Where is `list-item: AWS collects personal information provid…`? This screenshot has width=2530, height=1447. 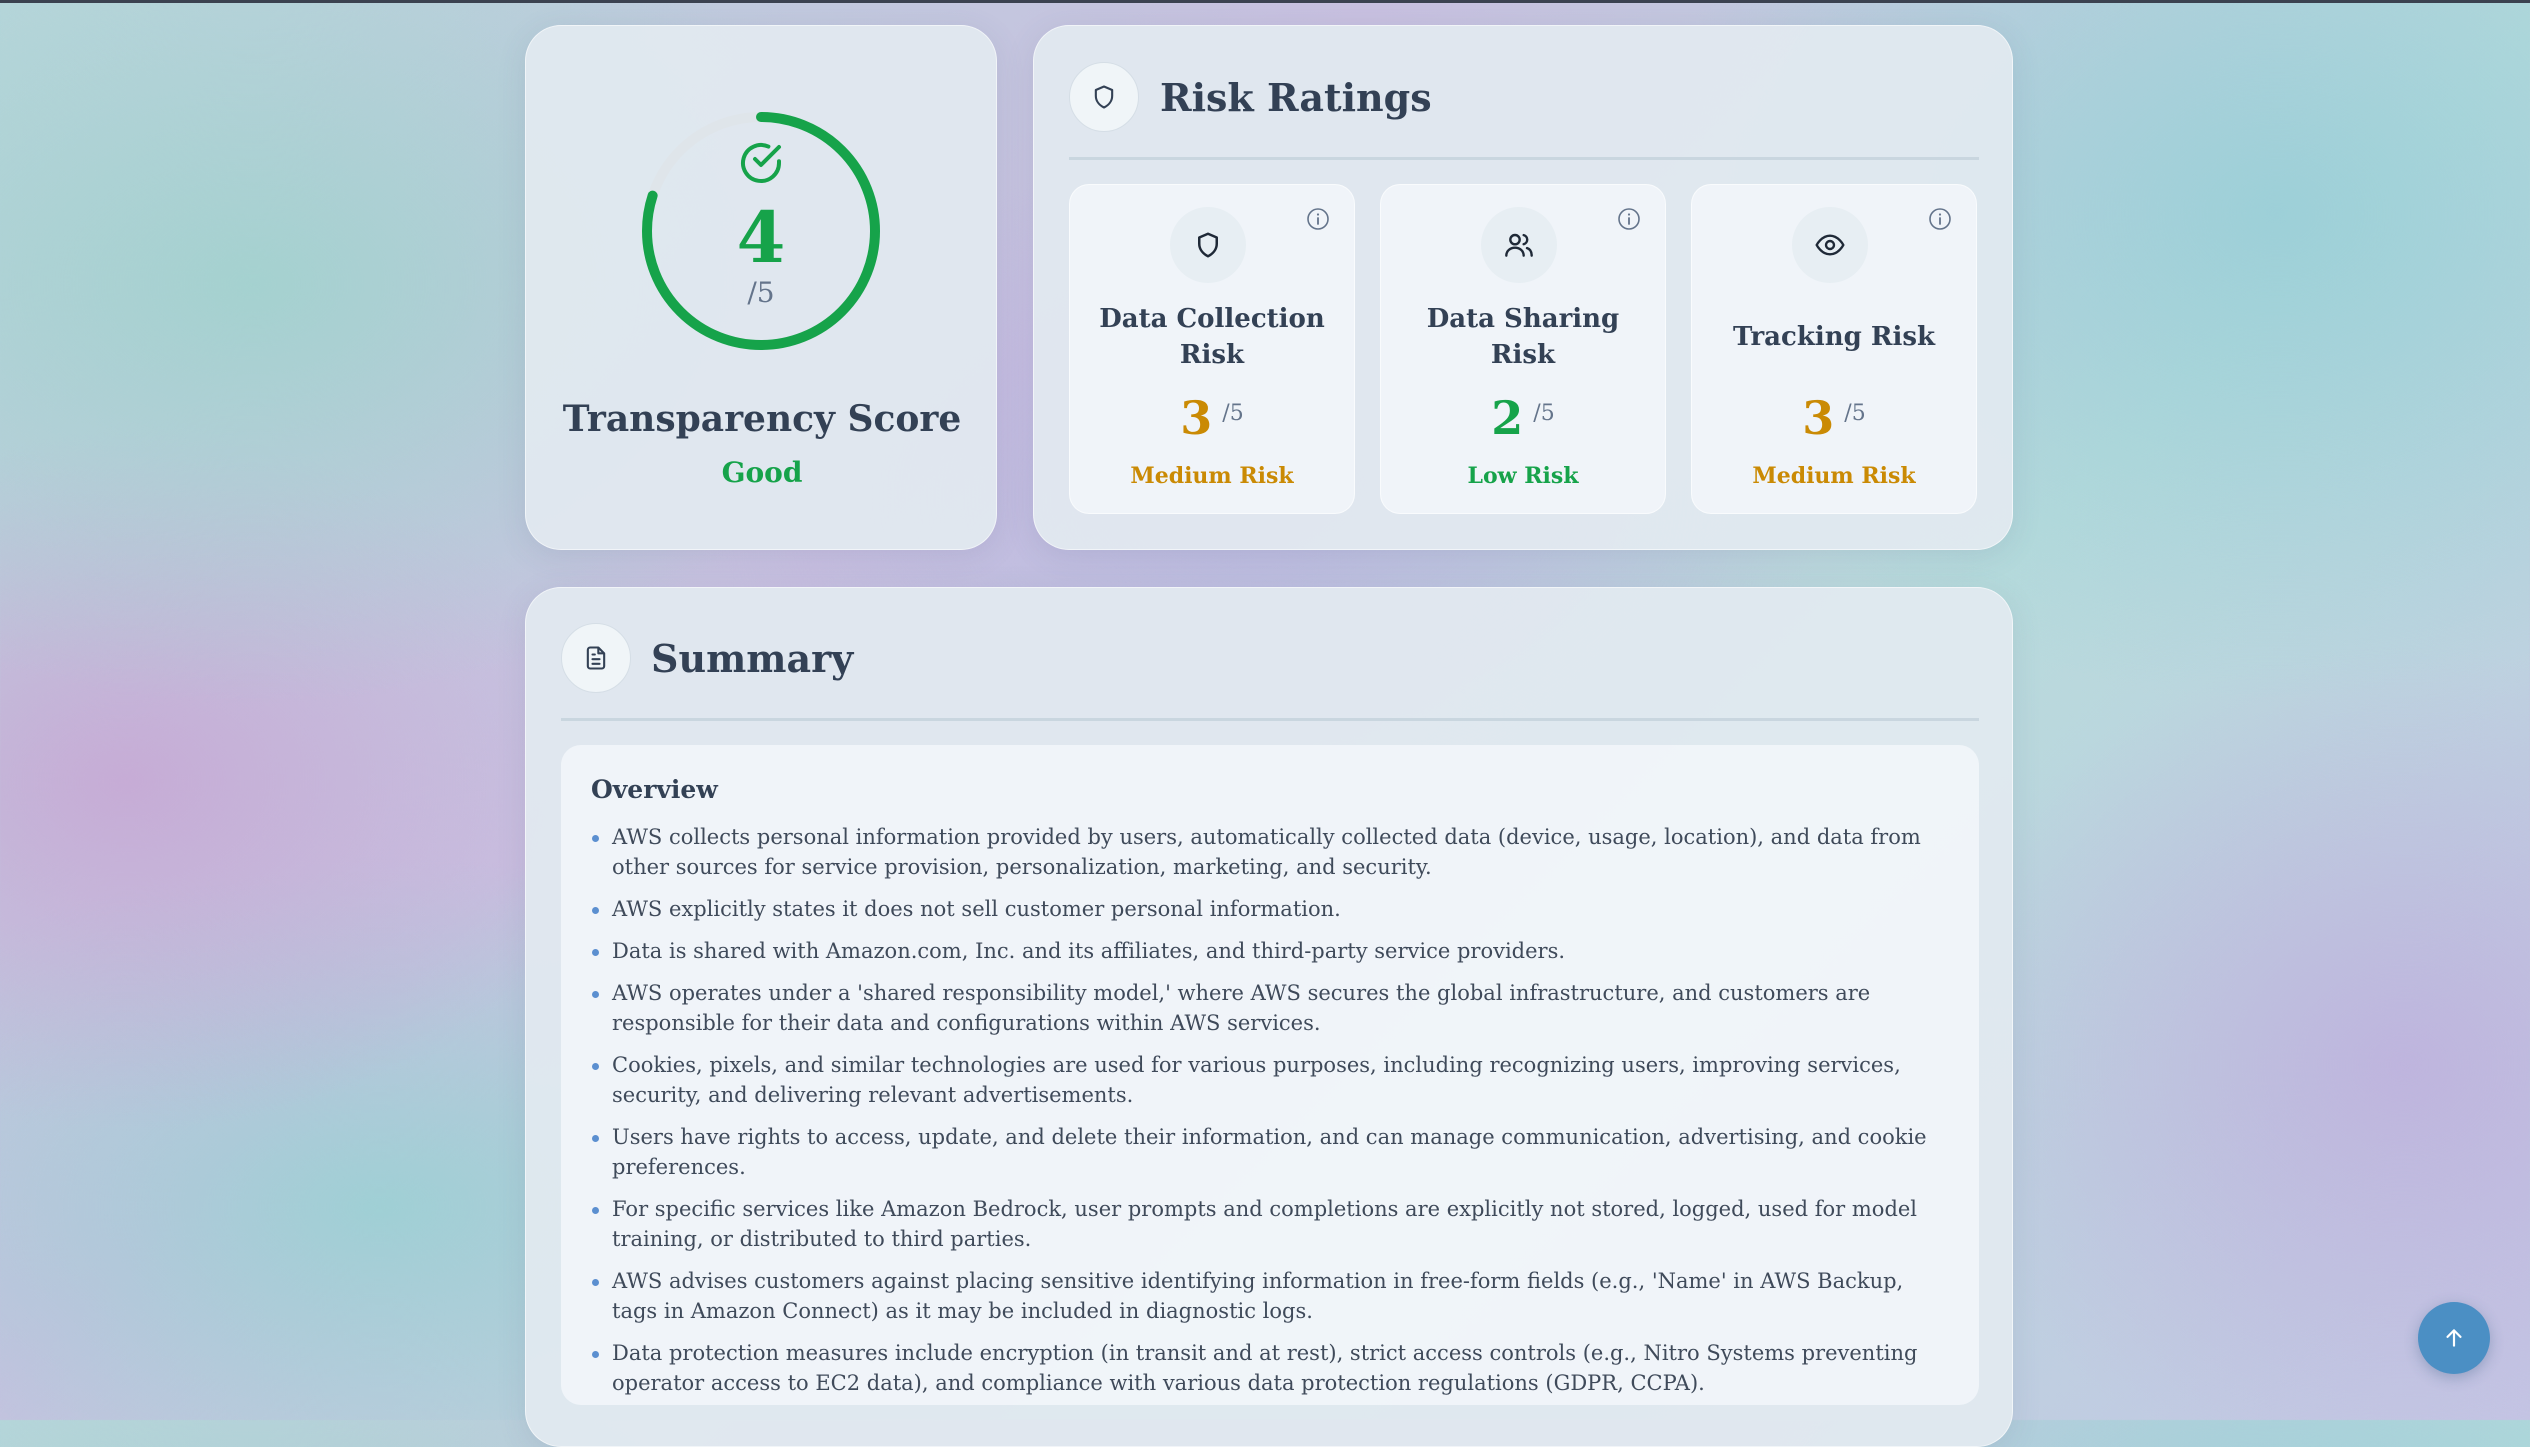 list-item: AWS collects personal information provid… is located at coordinates (1270, 852).